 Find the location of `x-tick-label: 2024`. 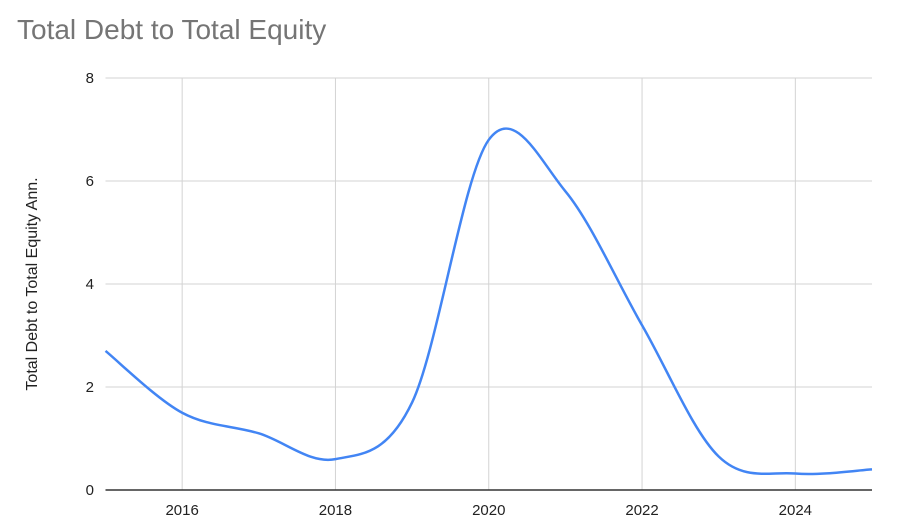

x-tick-label: 2024 is located at coordinates (795, 510).